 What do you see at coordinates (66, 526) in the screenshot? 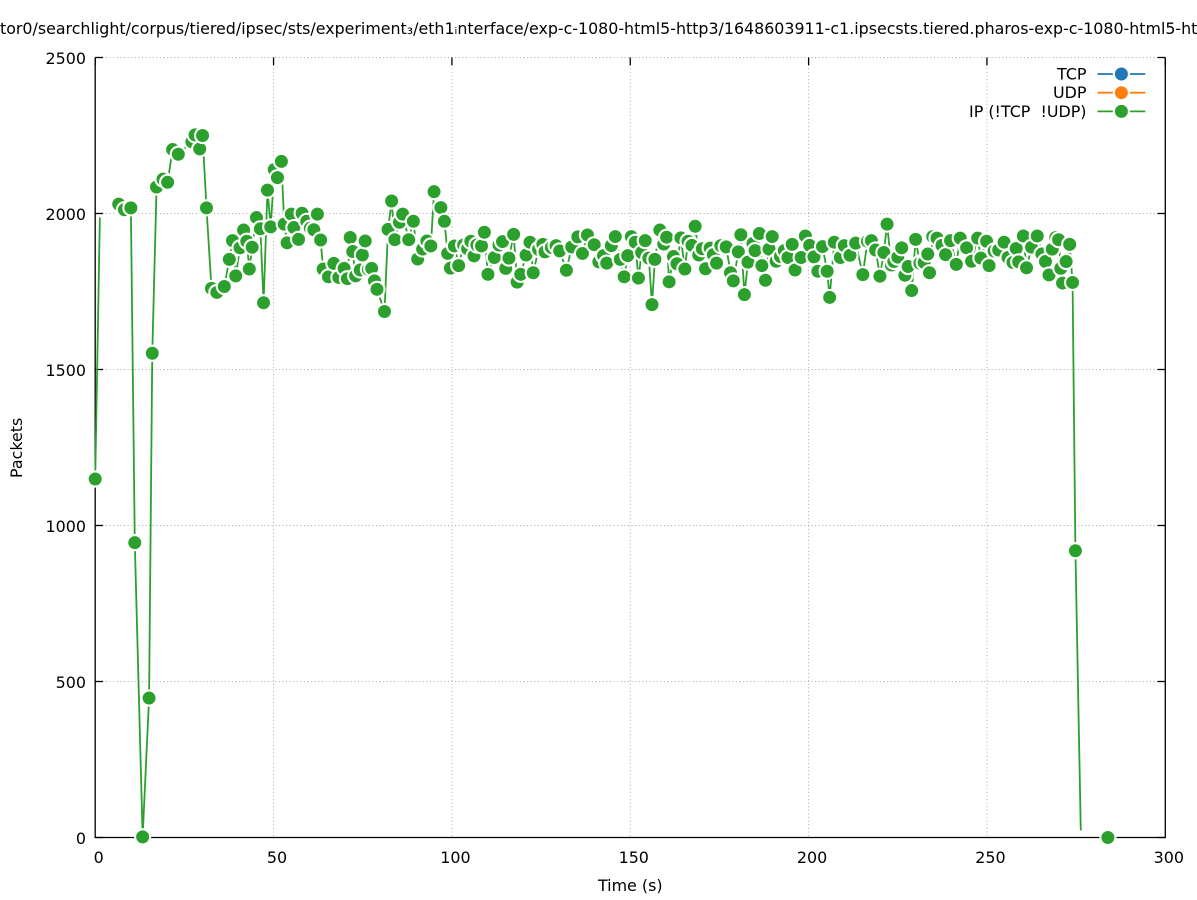
I see `y-tick-label: 1000` at bounding box center [66, 526].